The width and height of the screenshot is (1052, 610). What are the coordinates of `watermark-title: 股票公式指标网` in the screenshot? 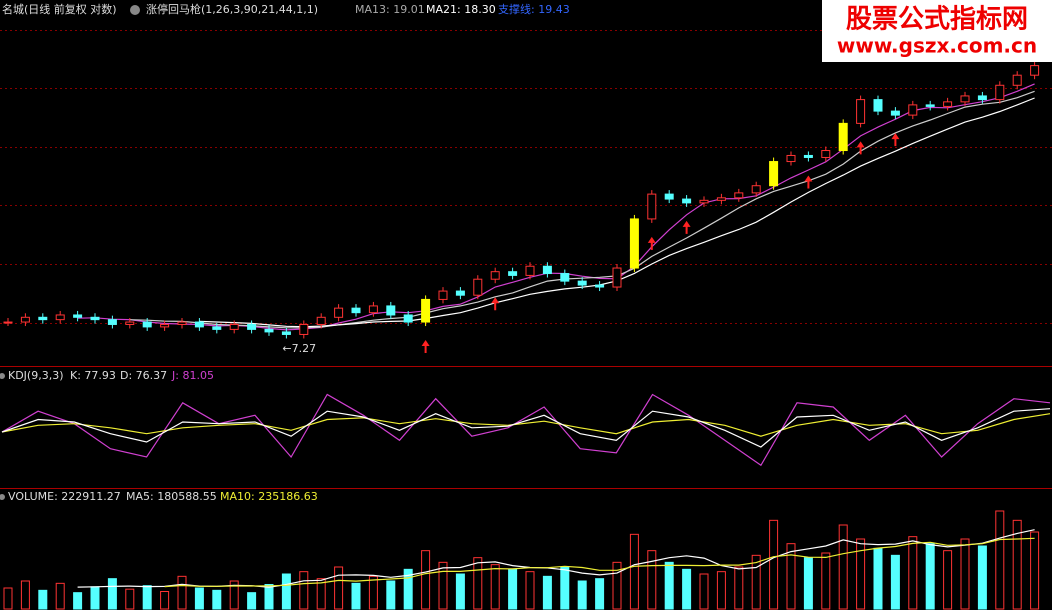 It's located at (937, 20).